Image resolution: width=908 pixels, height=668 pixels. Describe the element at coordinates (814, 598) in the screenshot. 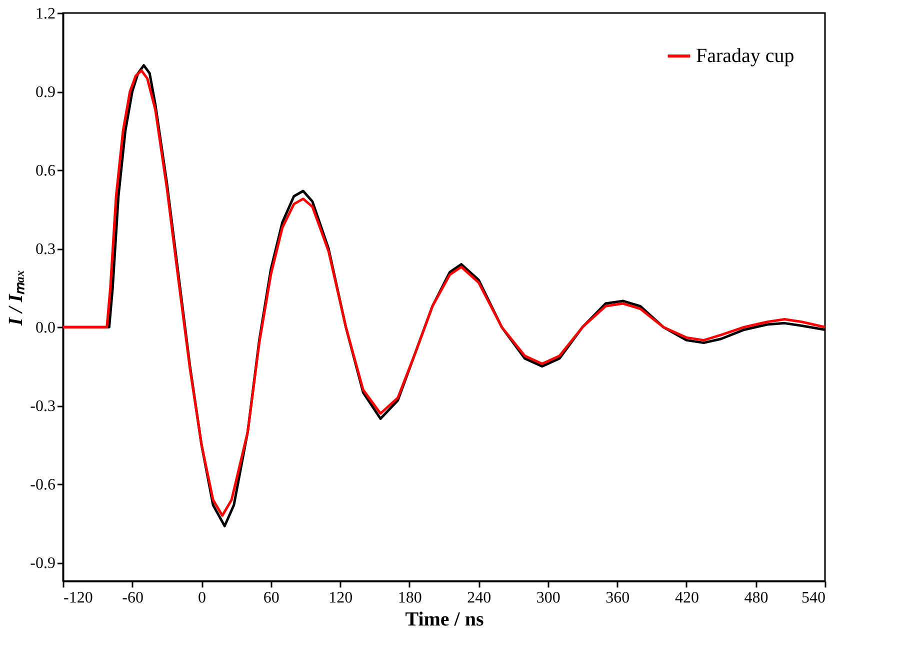

I see `x-tick-label: 540` at that location.